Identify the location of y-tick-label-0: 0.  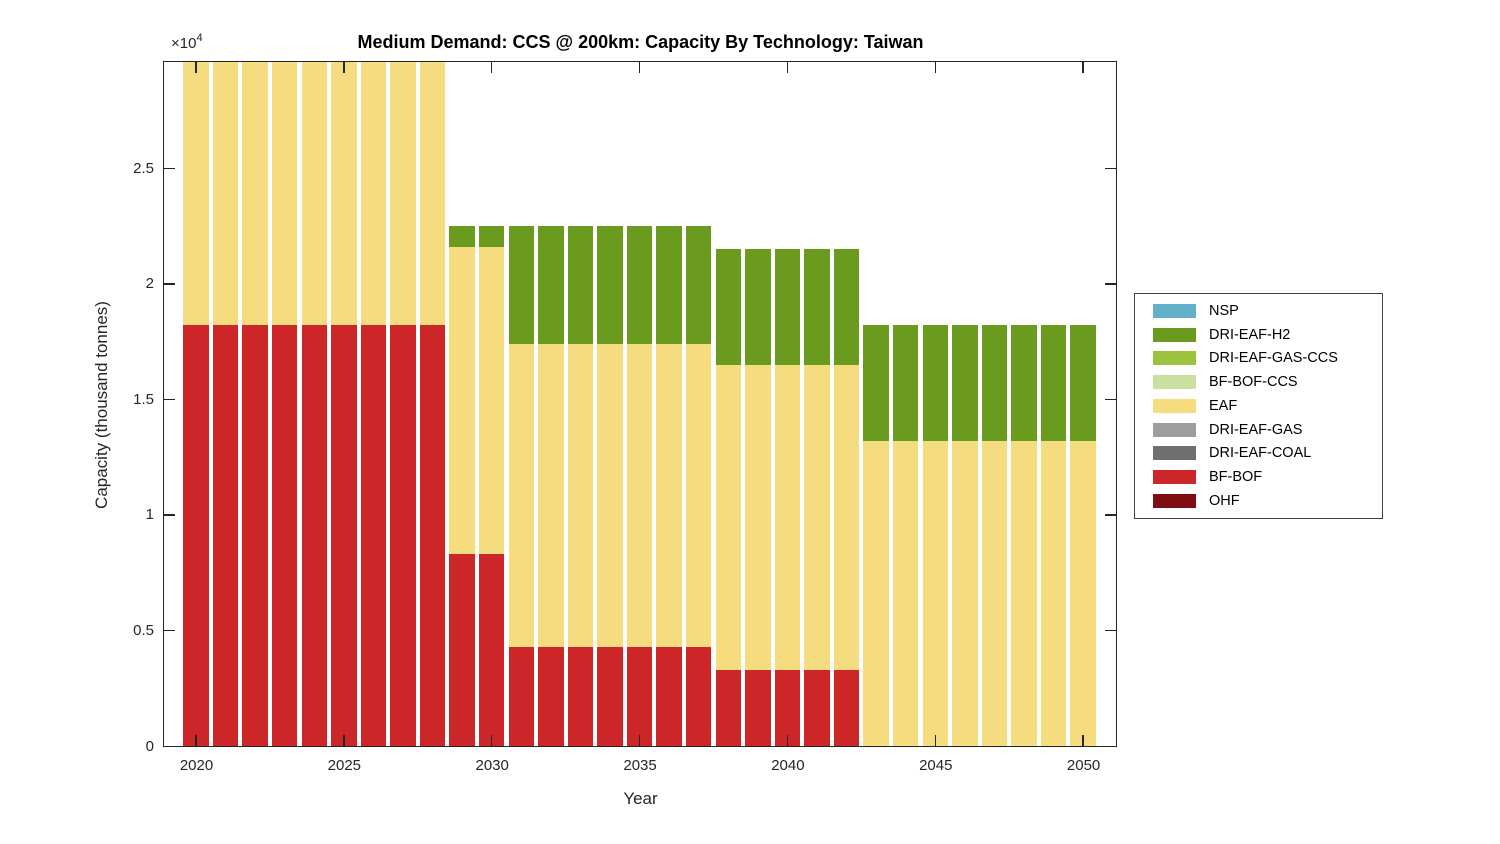
(149, 746).